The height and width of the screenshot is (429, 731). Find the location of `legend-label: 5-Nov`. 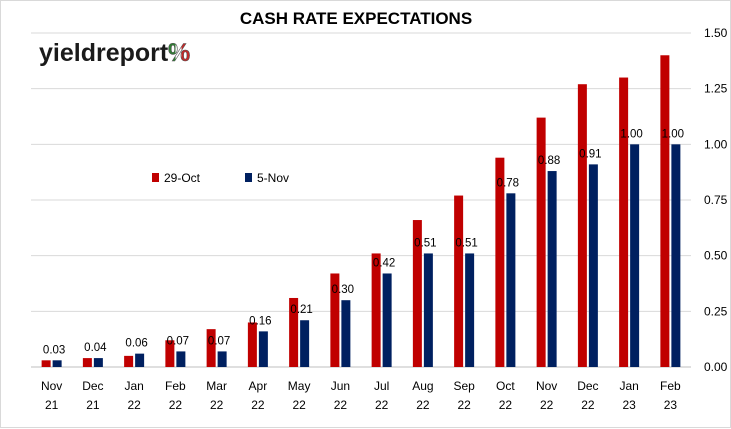

legend-label: 5-Nov is located at coordinates (273, 178).